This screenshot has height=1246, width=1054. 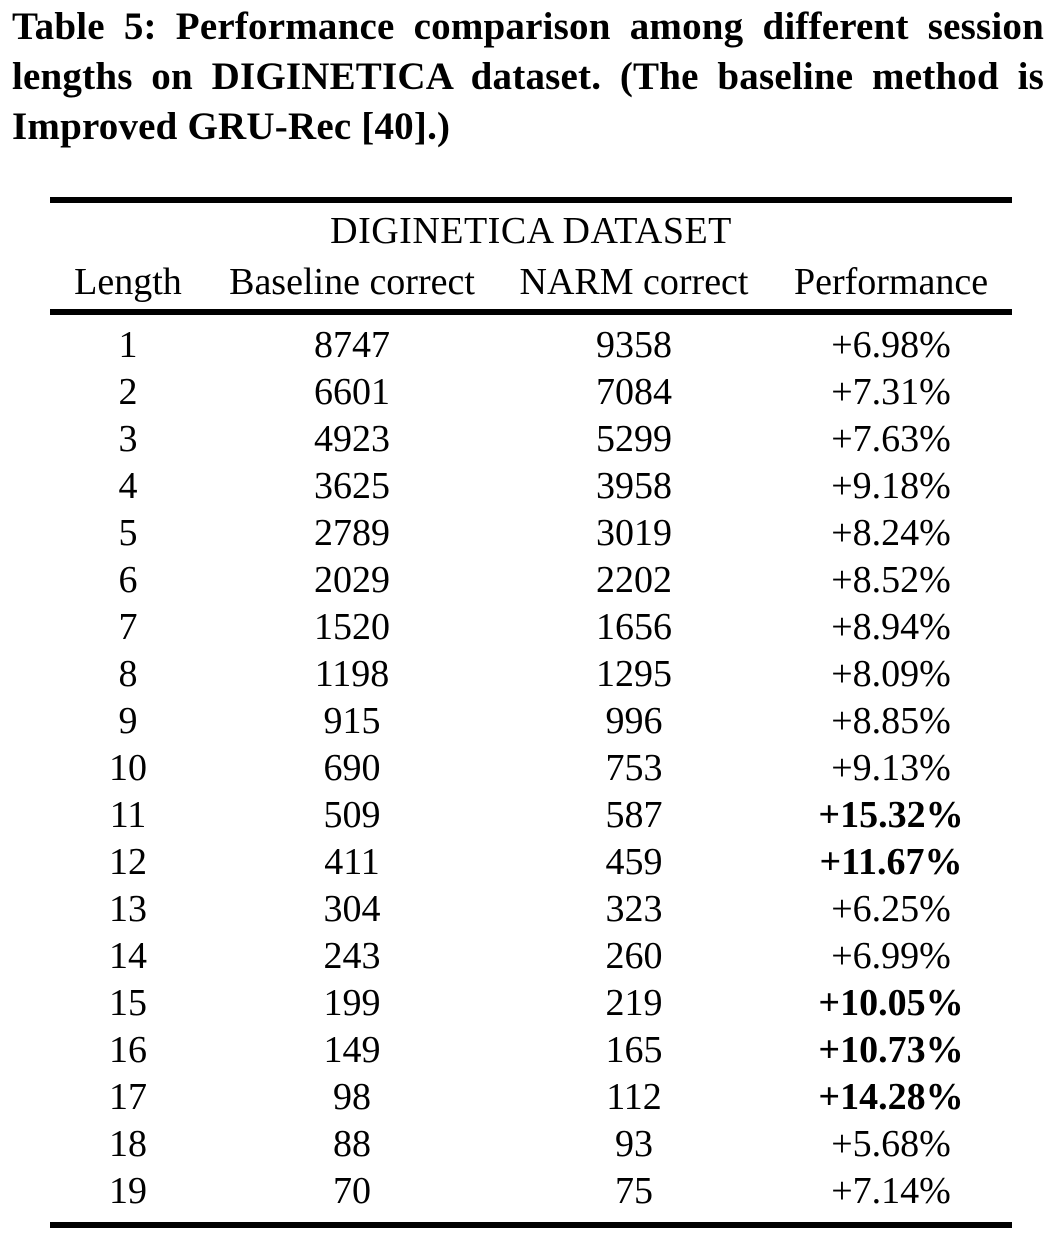 What do you see at coordinates (231, 126) in the screenshot?
I see `caption-line-3: Improved GRU-Rec [40].)` at bounding box center [231, 126].